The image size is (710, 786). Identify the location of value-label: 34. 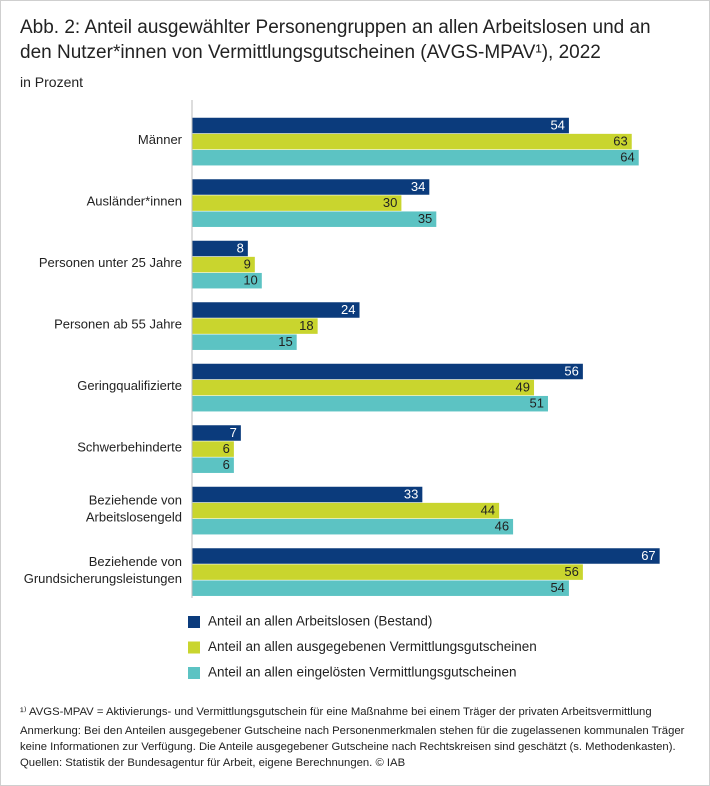
(418, 186).